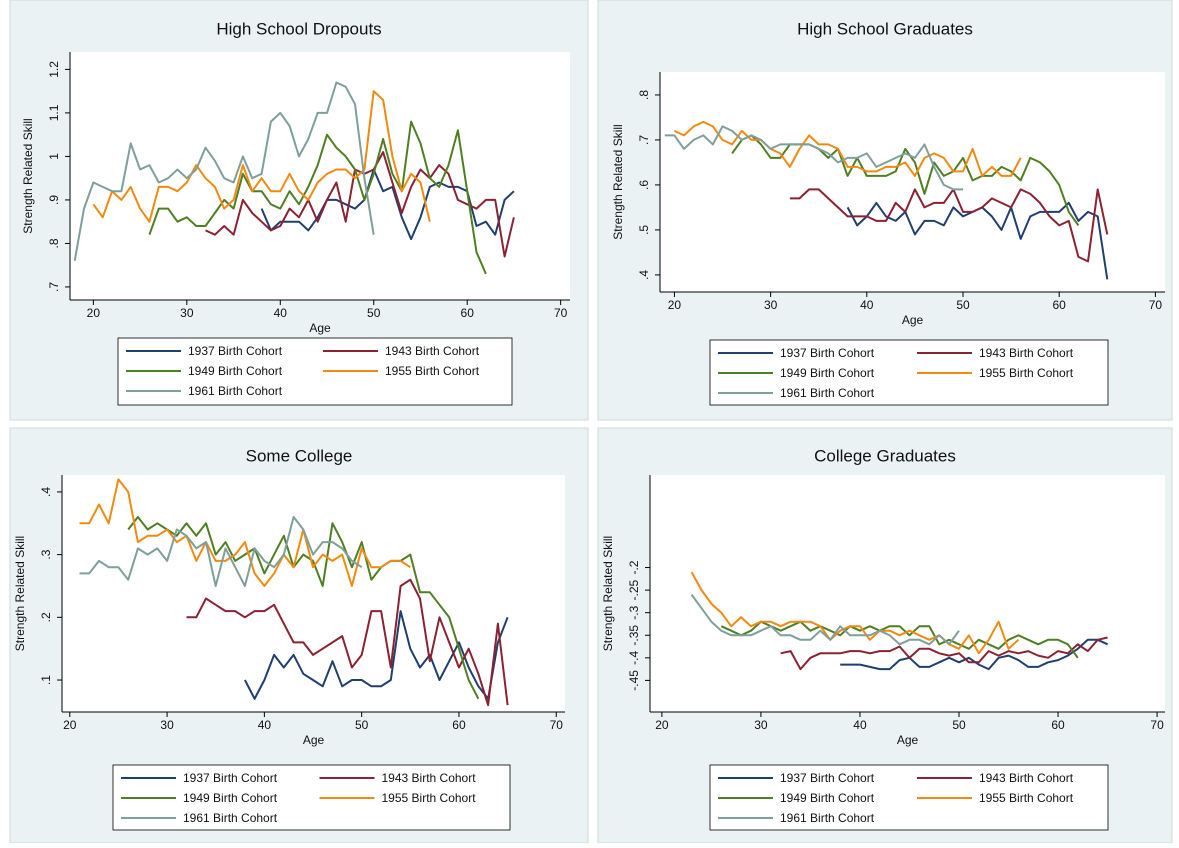 Image resolution: width=1179 pixels, height=848 pixels. What do you see at coordinates (634, 567) in the screenshot?
I see `y-tick-label: -.2` at bounding box center [634, 567].